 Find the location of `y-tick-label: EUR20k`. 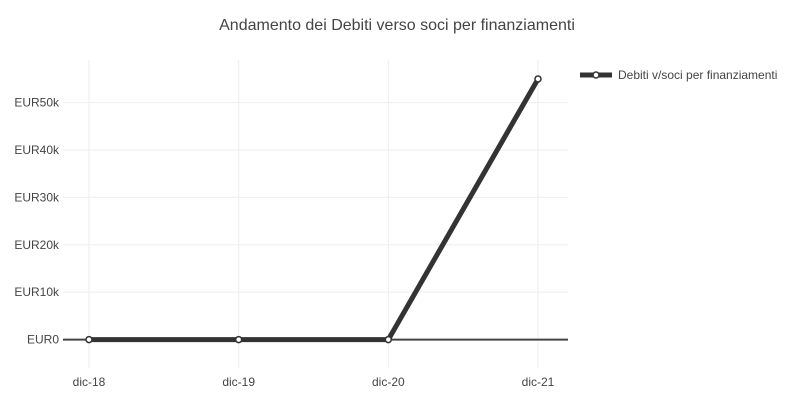

y-tick-label: EUR20k is located at coordinates (37, 245).